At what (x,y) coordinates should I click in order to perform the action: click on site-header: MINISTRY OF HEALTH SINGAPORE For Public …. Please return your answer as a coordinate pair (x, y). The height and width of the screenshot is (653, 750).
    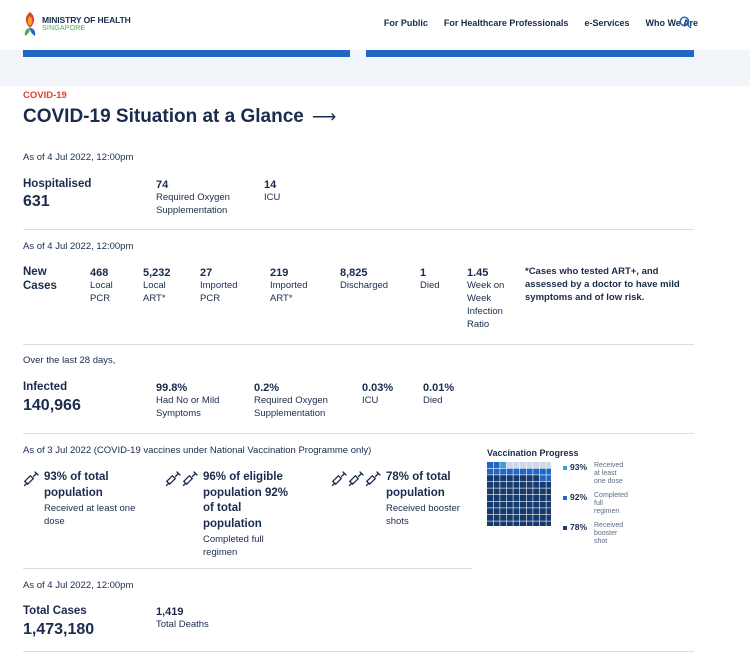
    Looking at the image, I should click on (375, 25).